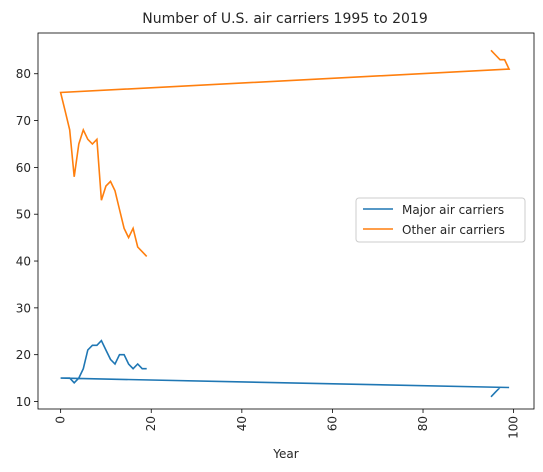 This screenshot has width=543, height=472. I want to click on y-tick-label: 30, so click(23, 308).